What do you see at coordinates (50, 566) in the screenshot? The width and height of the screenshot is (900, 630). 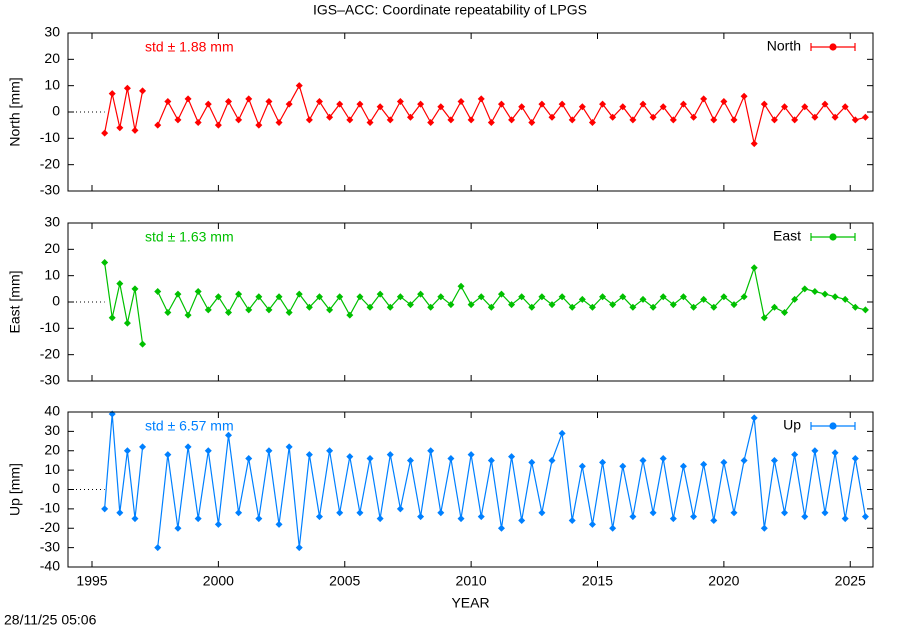 I see `y-tick-label: -40` at bounding box center [50, 566].